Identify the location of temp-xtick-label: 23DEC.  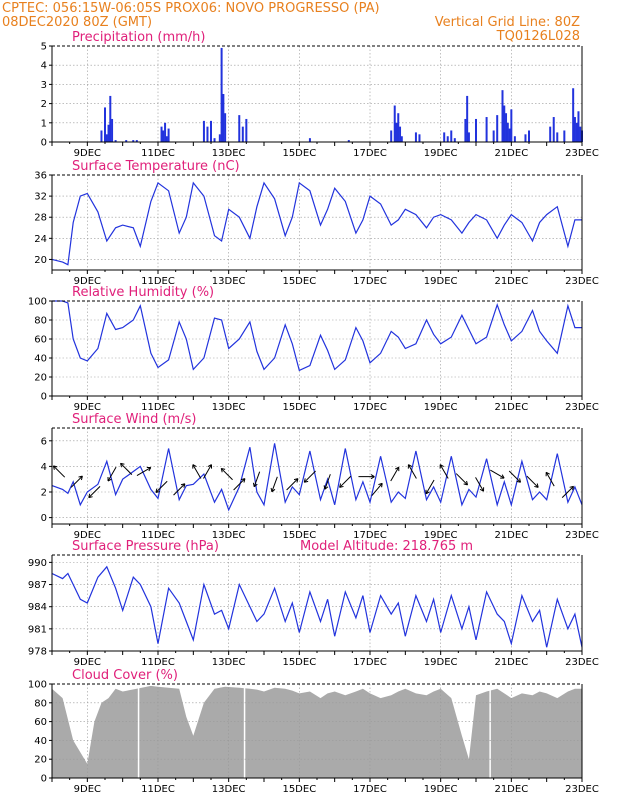
(582, 281).